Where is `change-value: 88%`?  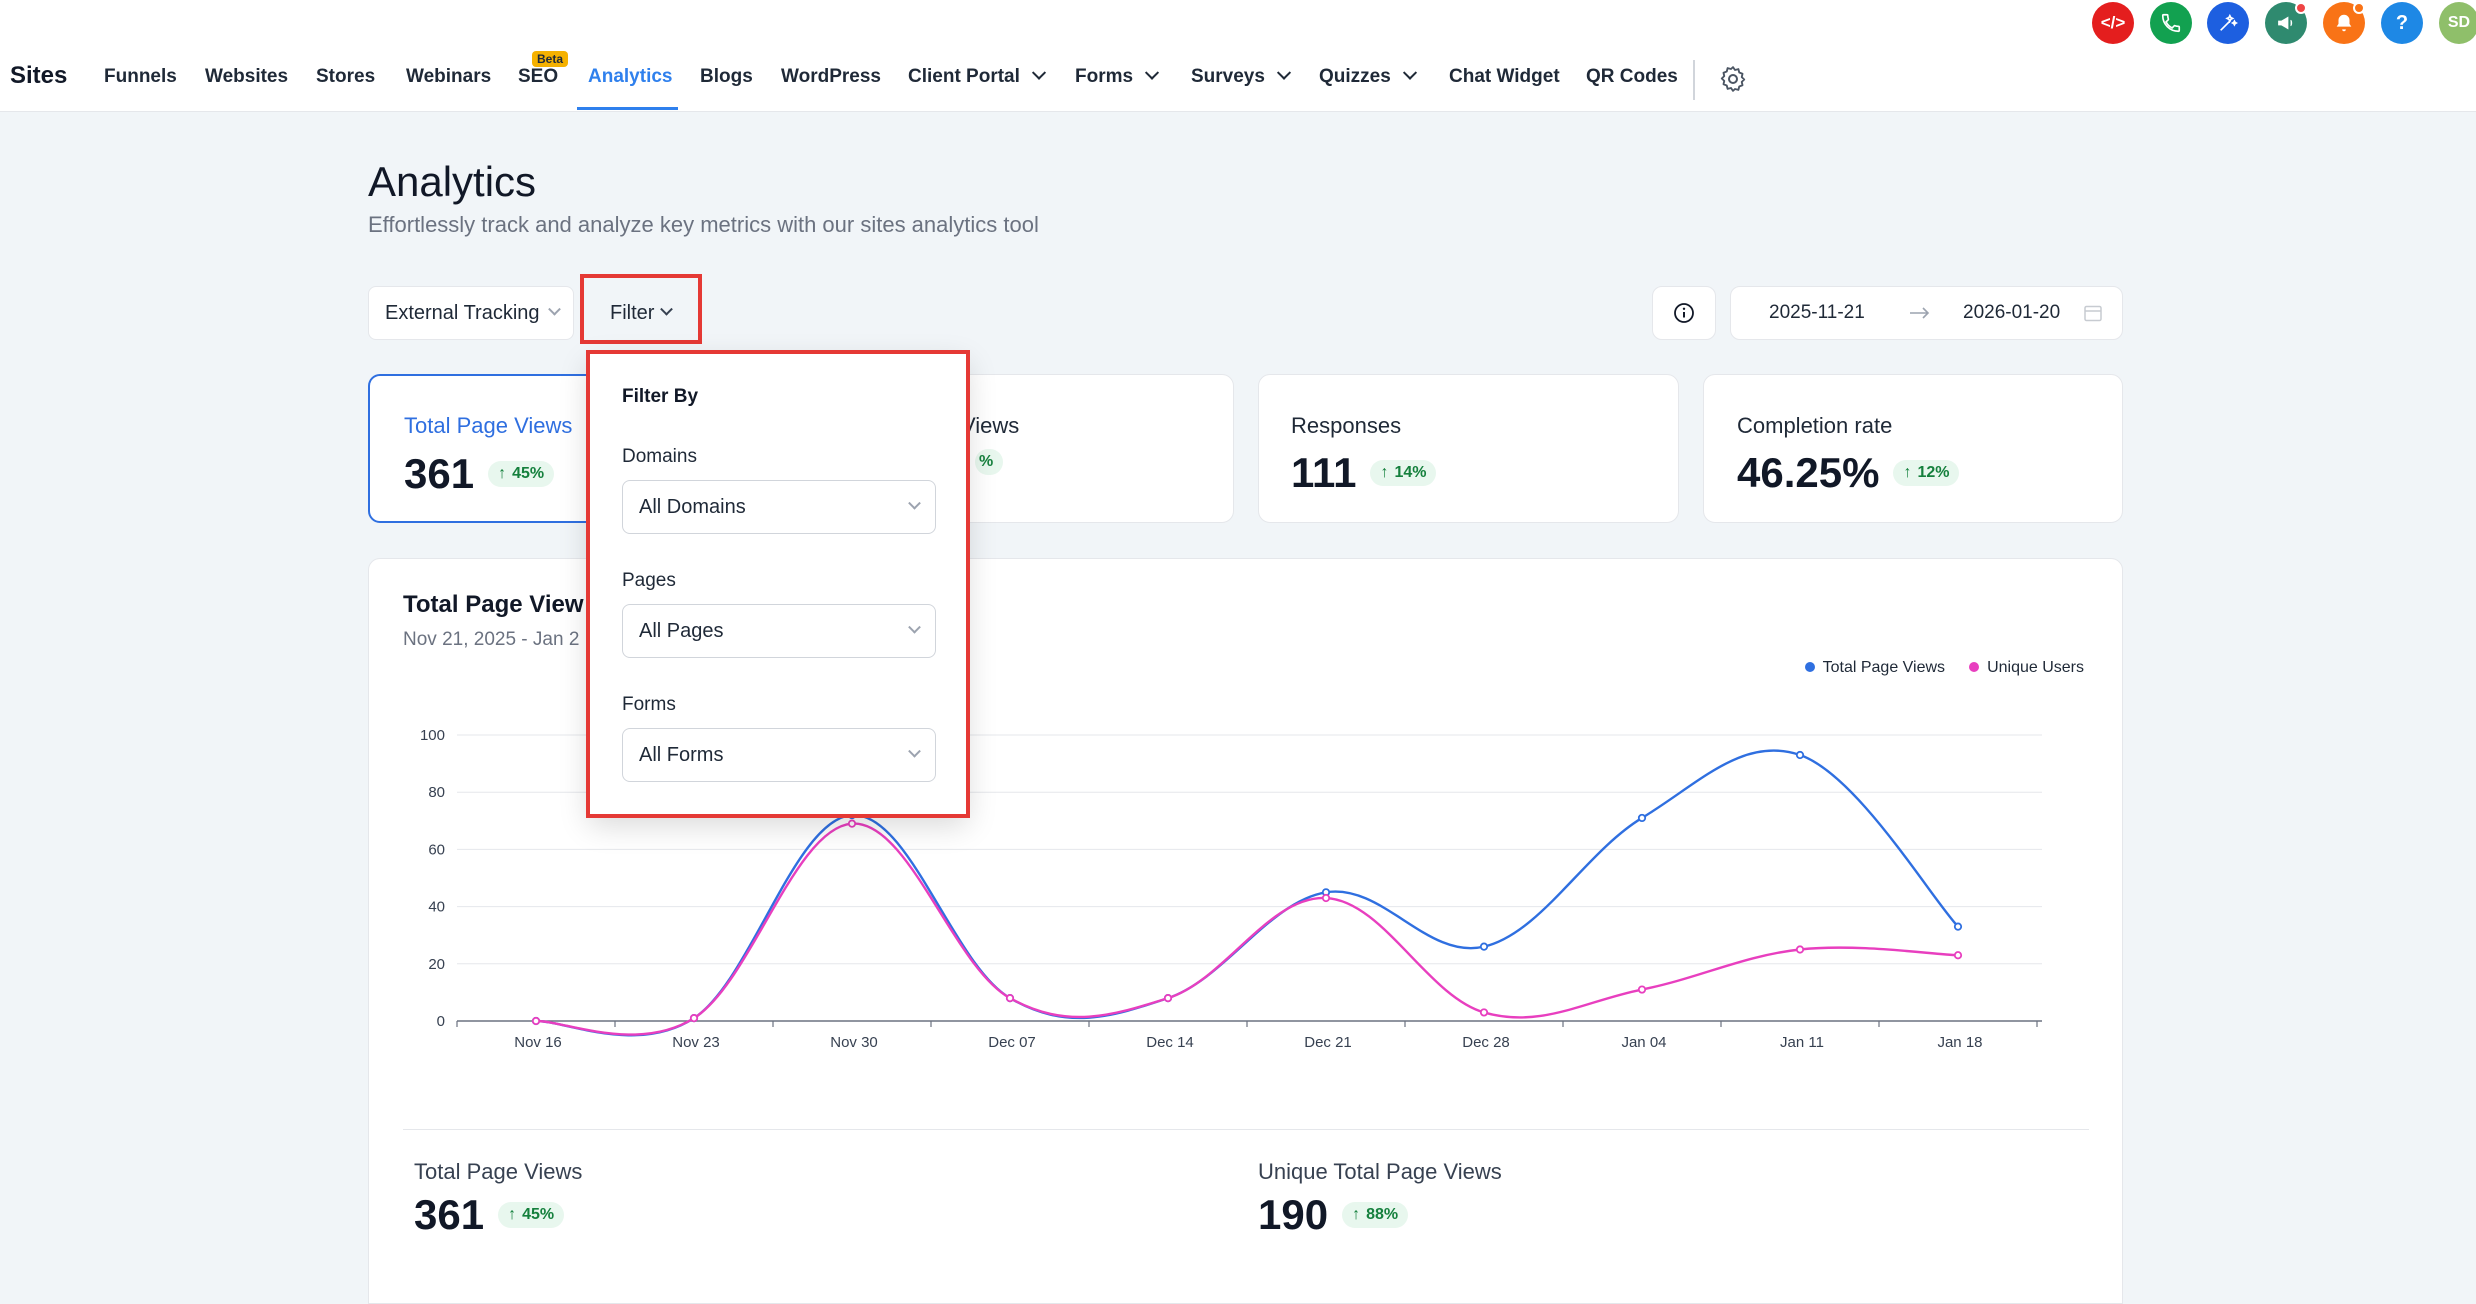 change-value: 88% is located at coordinates (1382, 1214).